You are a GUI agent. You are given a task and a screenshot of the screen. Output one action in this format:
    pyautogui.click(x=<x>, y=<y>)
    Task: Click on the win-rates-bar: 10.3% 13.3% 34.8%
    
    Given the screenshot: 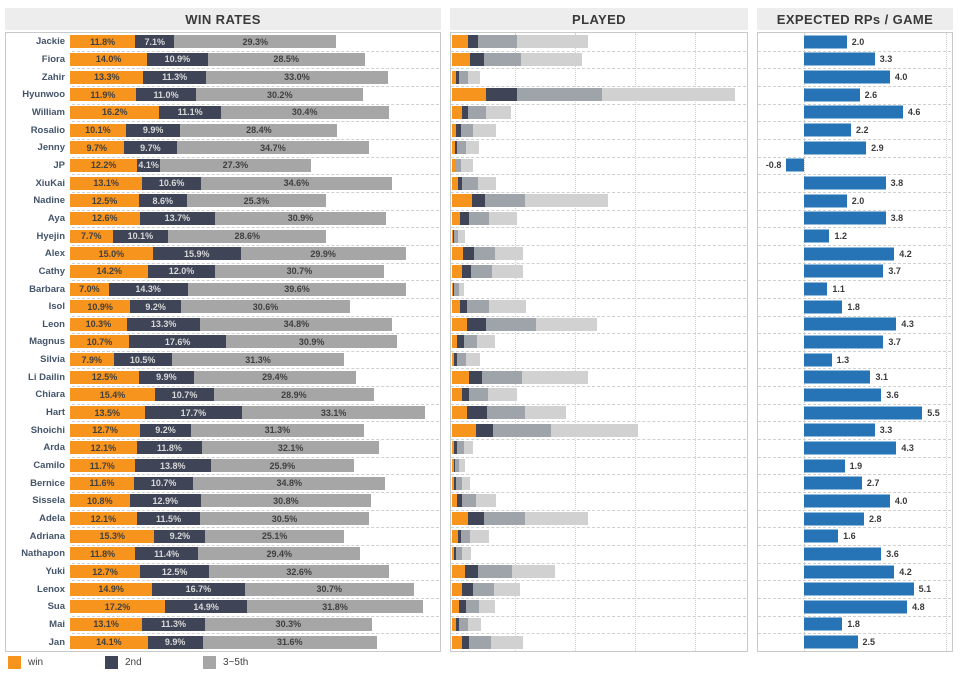 What is the action you would take?
    pyautogui.click(x=255, y=324)
    